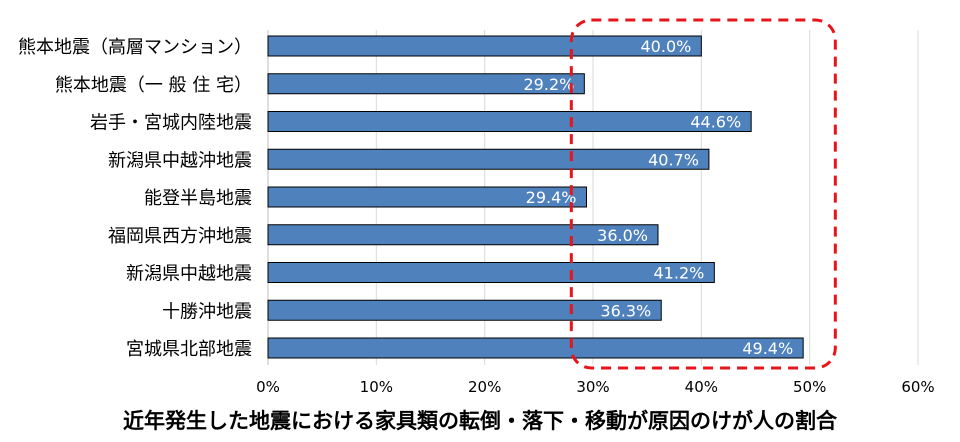 The image size is (960, 442). What do you see at coordinates (673, 159) in the screenshot?
I see `data-label: 40.7%` at bounding box center [673, 159].